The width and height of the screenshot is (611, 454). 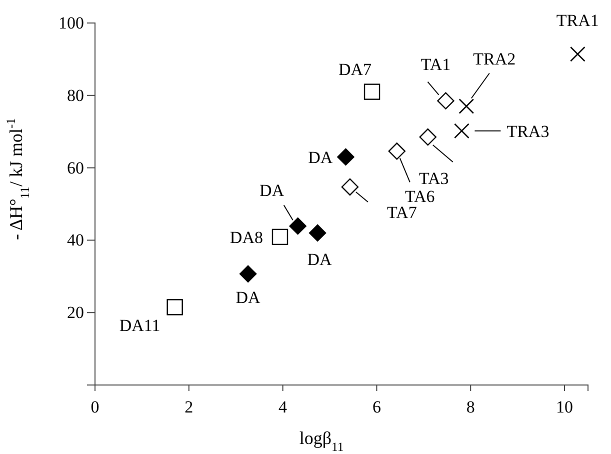 I want to click on annotation: TRA2, so click(x=494, y=58).